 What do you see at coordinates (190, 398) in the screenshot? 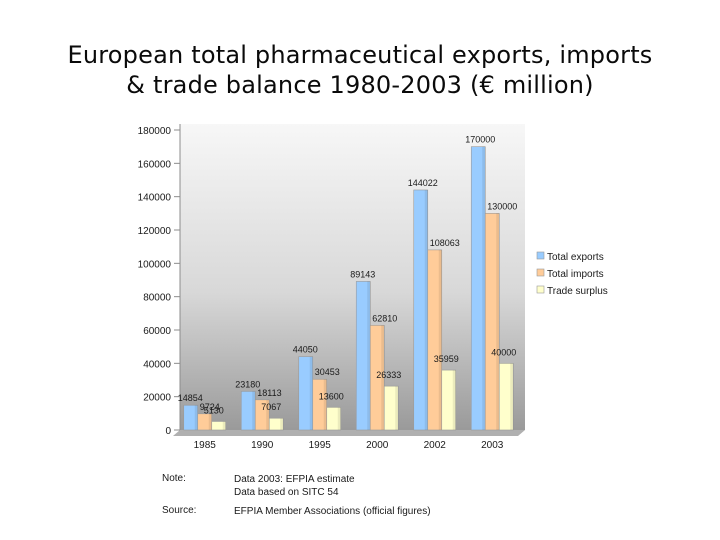
I see `data-label: 14854` at bounding box center [190, 398].